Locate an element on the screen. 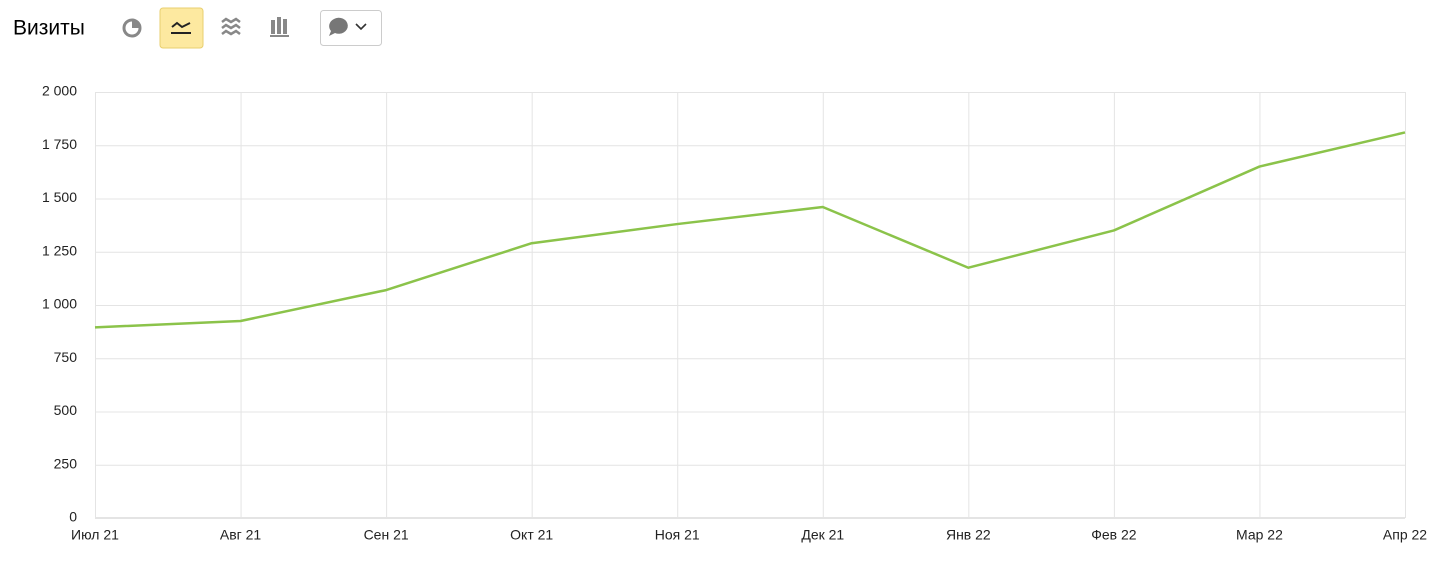 This screenshot has width=1437, height=572. y-tick-label: 500 is located at coordinates (66, 410).